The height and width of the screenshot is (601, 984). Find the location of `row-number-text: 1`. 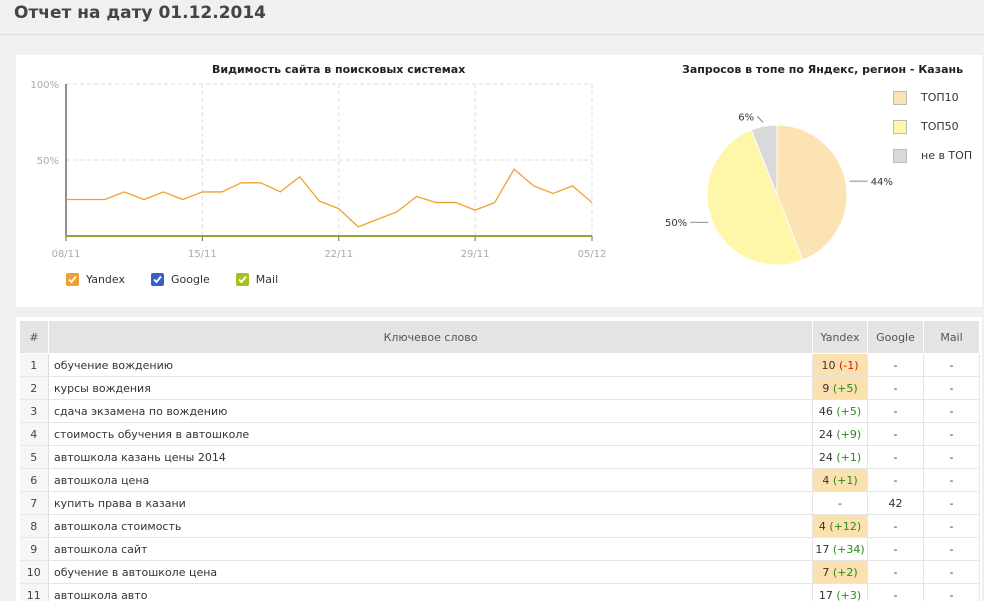

row-number-text: 1 is located at coordinates (34, 365).